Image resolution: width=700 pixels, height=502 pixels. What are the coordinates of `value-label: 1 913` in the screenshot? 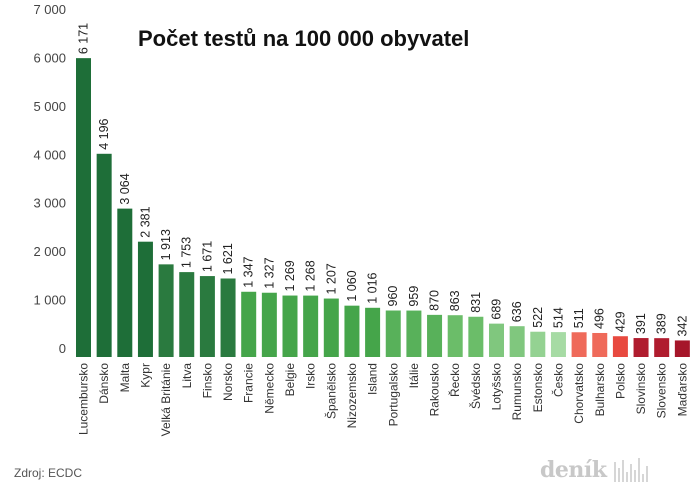 It's located at (166, 244).